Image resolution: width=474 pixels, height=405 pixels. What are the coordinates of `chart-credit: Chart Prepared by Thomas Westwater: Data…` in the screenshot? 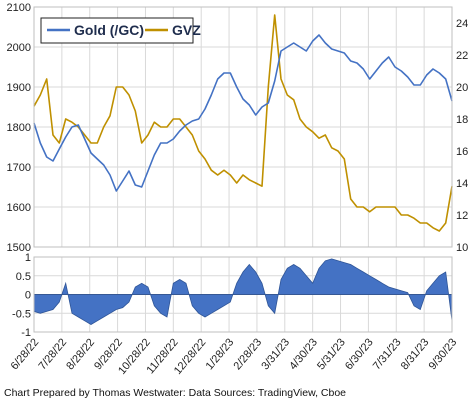 It's located at (175, 393).